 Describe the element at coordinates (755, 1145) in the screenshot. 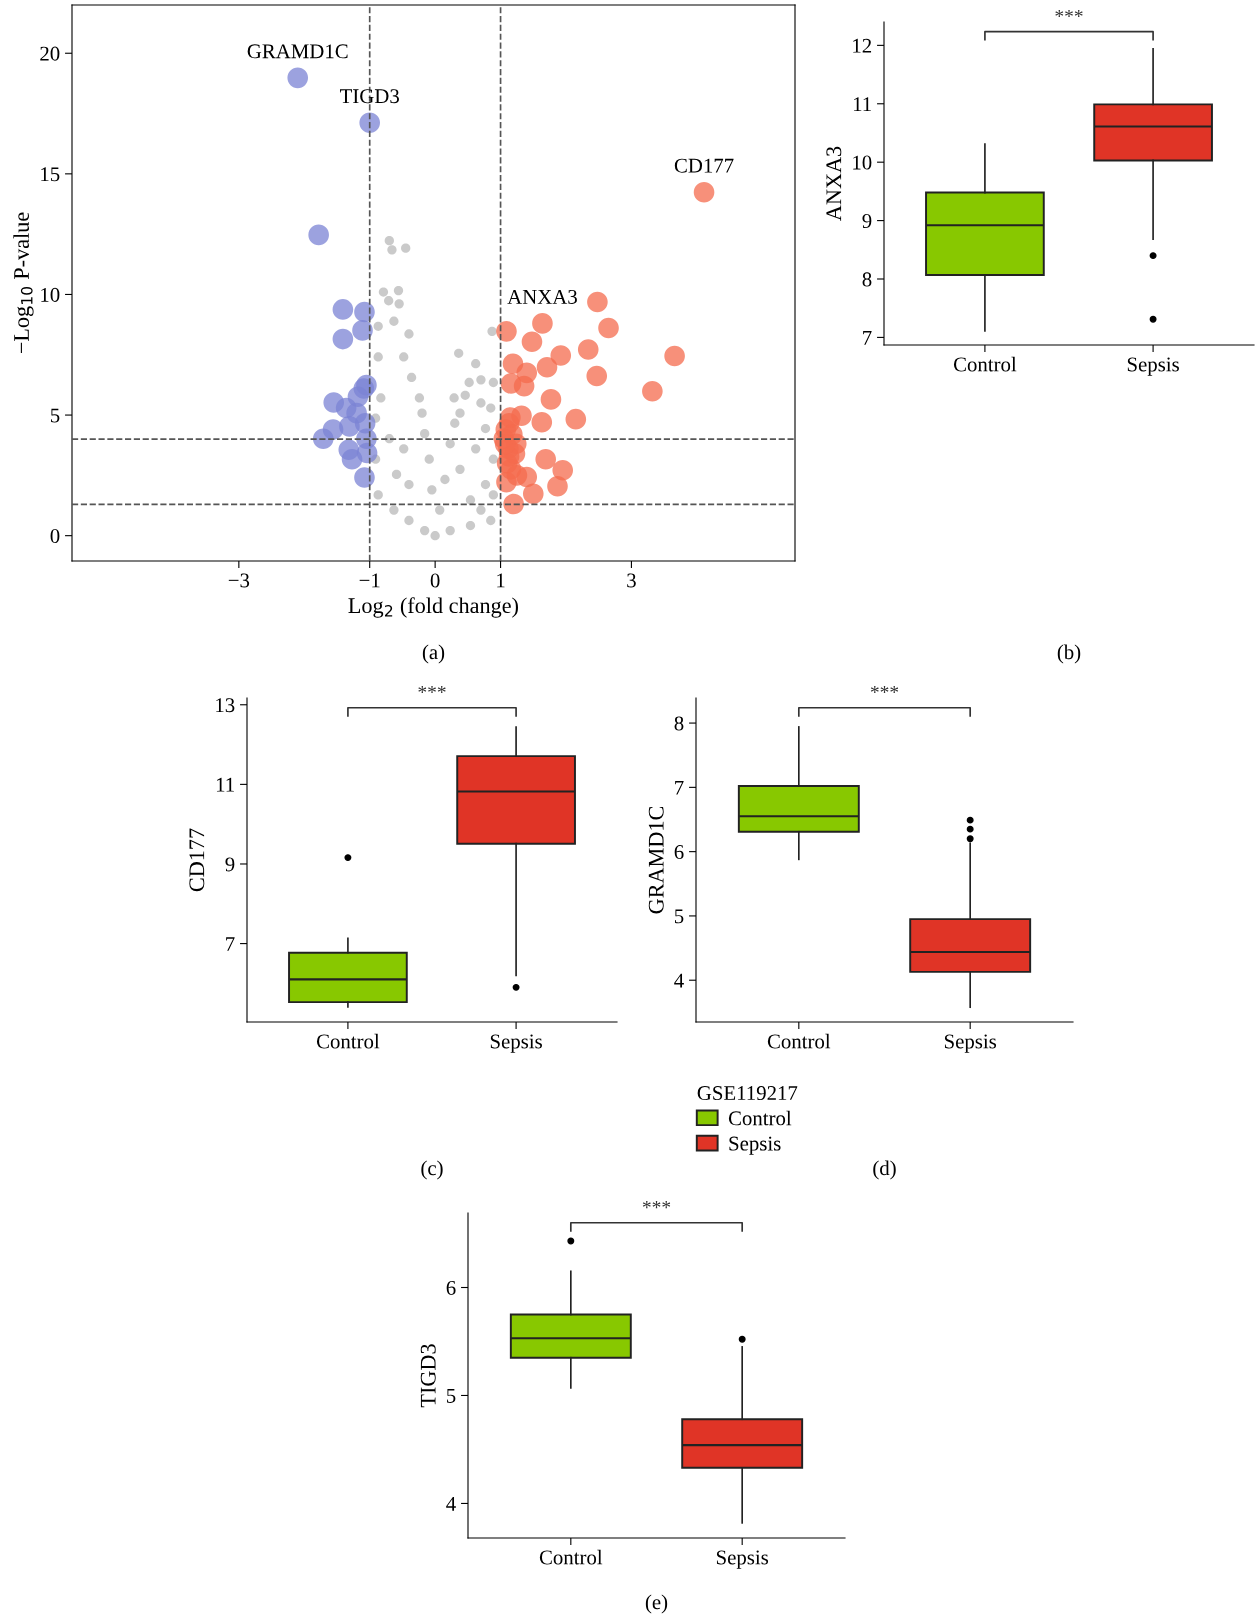

I see `legend-label: Sepsis` at that location.